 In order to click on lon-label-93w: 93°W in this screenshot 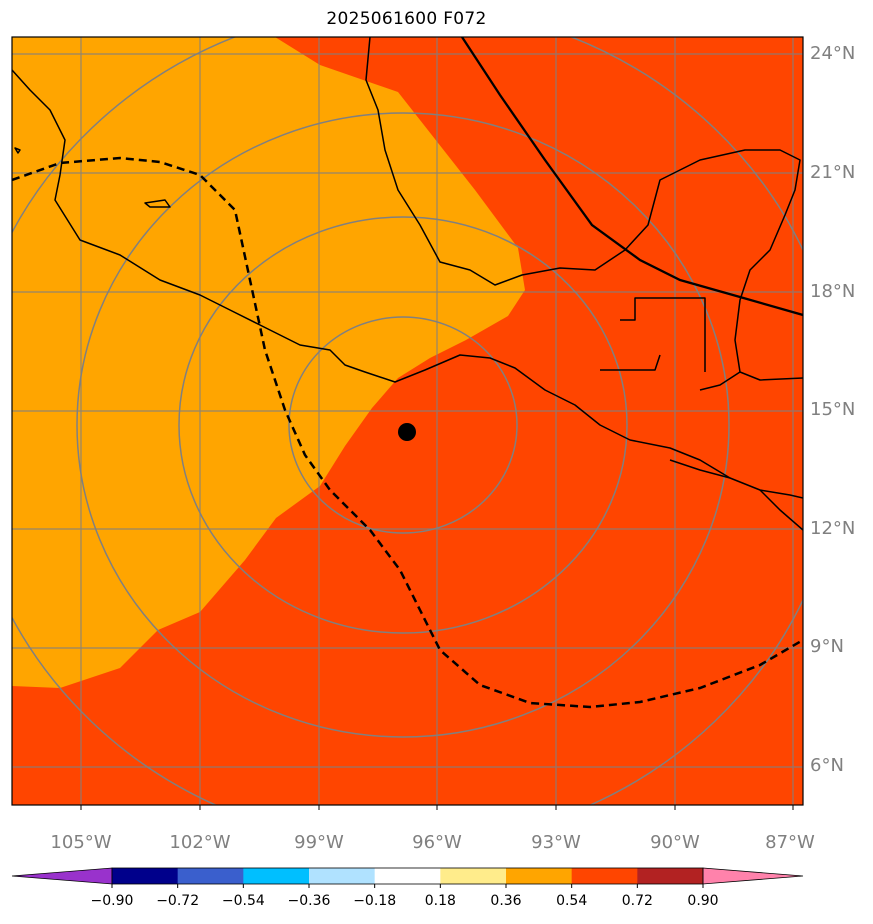, I will do `click(556, 842)`.